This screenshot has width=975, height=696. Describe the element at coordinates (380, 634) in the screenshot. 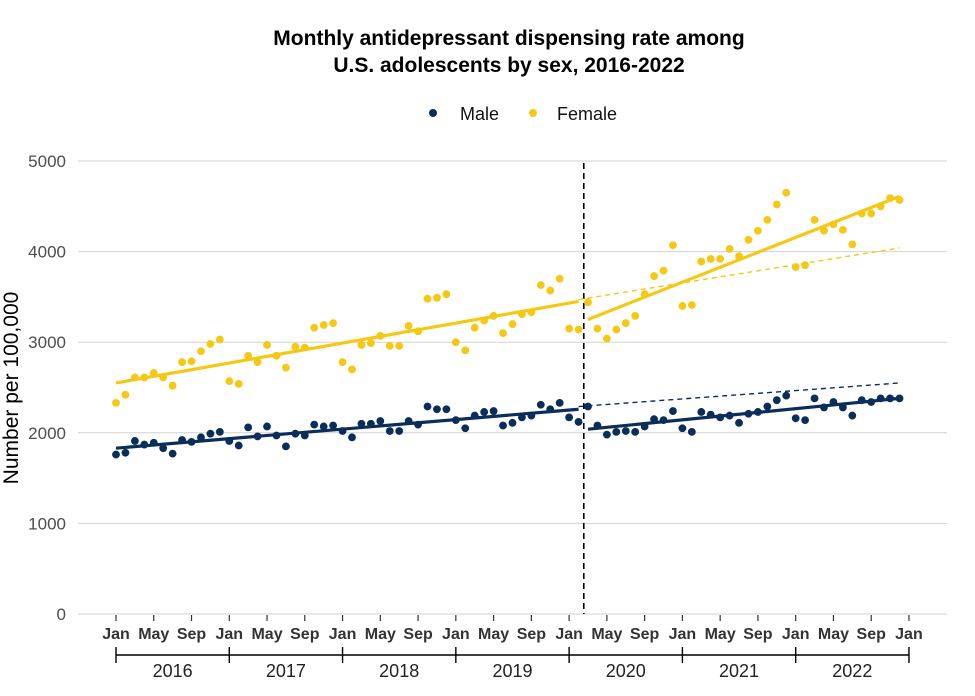

I see `x-tick-label-28: May` at that location.